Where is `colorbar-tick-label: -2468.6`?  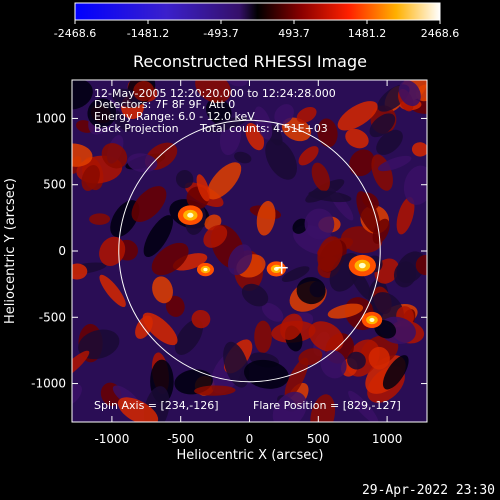
colorbar-tick-label: -2468.6 is located at coordinates (75, 33).